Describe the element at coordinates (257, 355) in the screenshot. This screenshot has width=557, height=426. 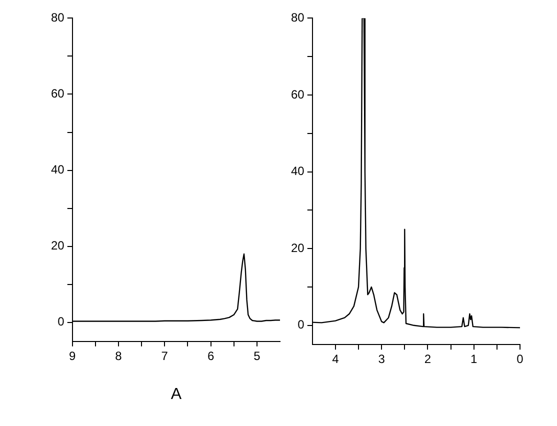
I see `x-tick-label: 5` at that location.